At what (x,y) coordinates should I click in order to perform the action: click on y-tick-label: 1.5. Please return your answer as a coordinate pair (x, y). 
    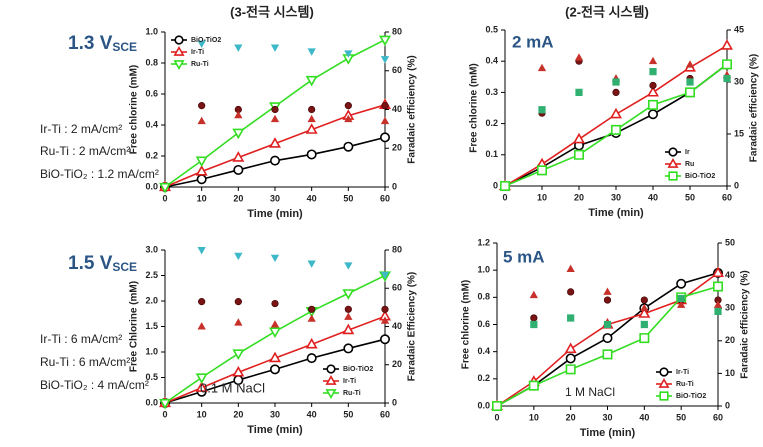
    Looking at the image, I should click on (151, 326).